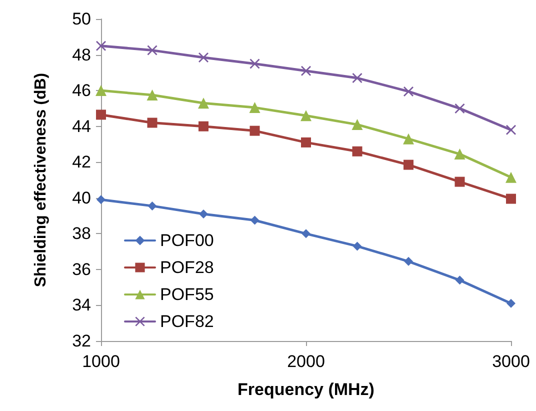 This screenshot has width=536, height=411. Describe the element at coordinates (187, 321) in the screenshot. I see `legend-label: POF82` at that location.